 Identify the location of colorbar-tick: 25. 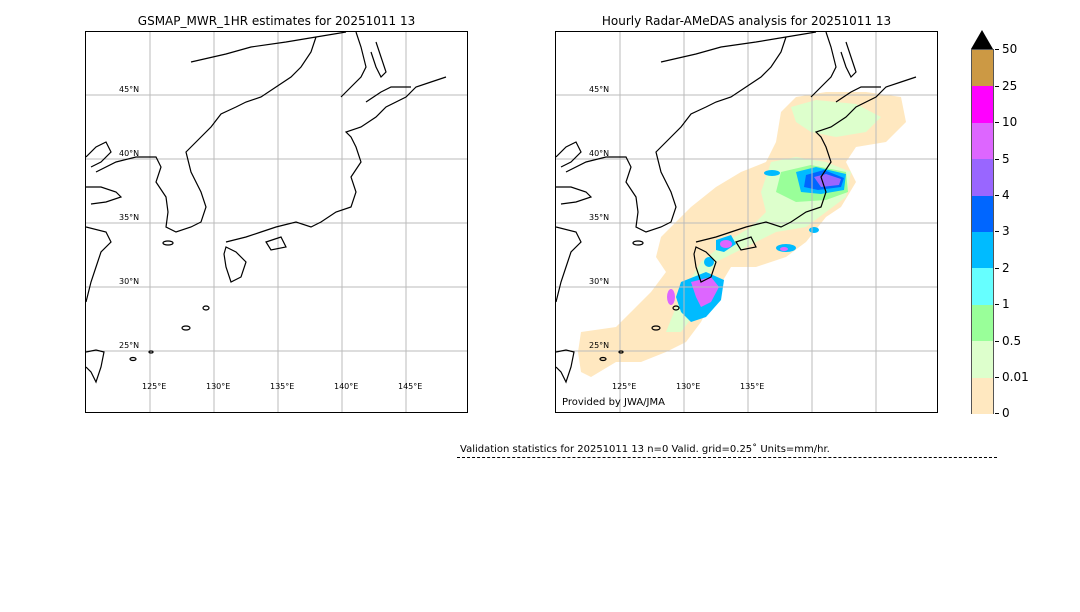
(1006, 86).